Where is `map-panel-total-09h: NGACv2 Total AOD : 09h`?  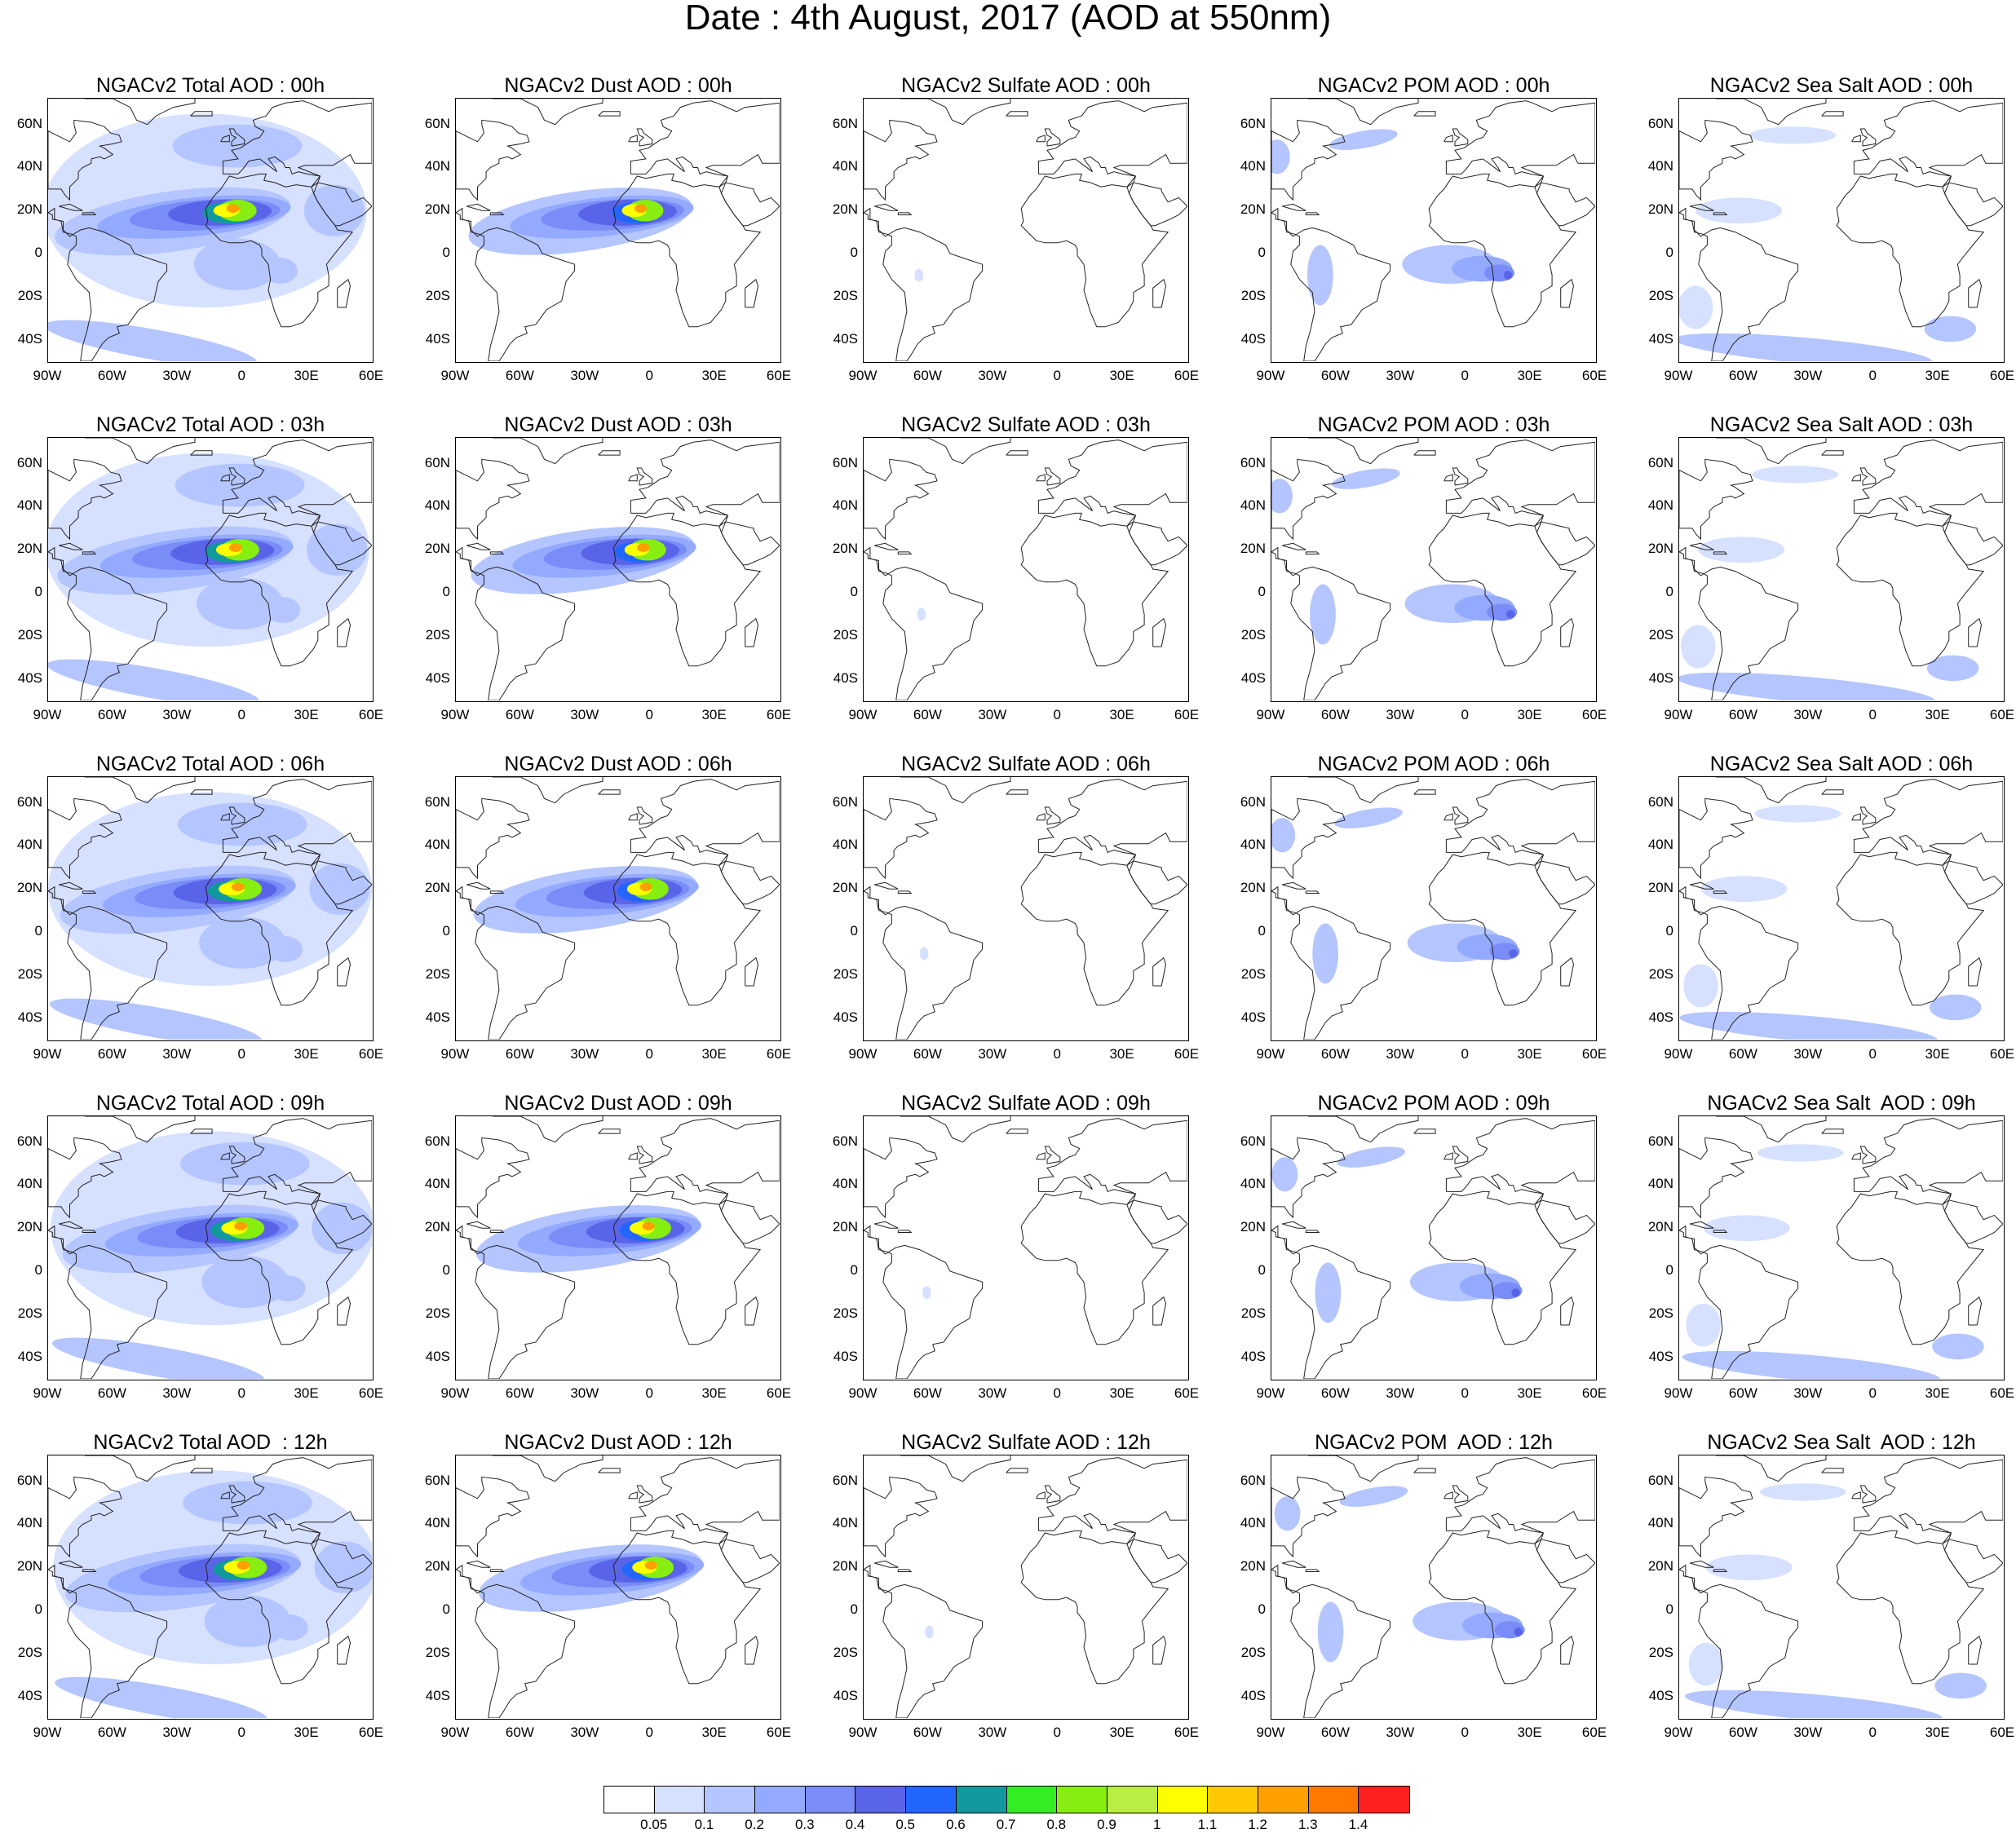
map-panel-total-09h: NGACv2 Total AOD : 09h is located at coordinates (210, 1238).